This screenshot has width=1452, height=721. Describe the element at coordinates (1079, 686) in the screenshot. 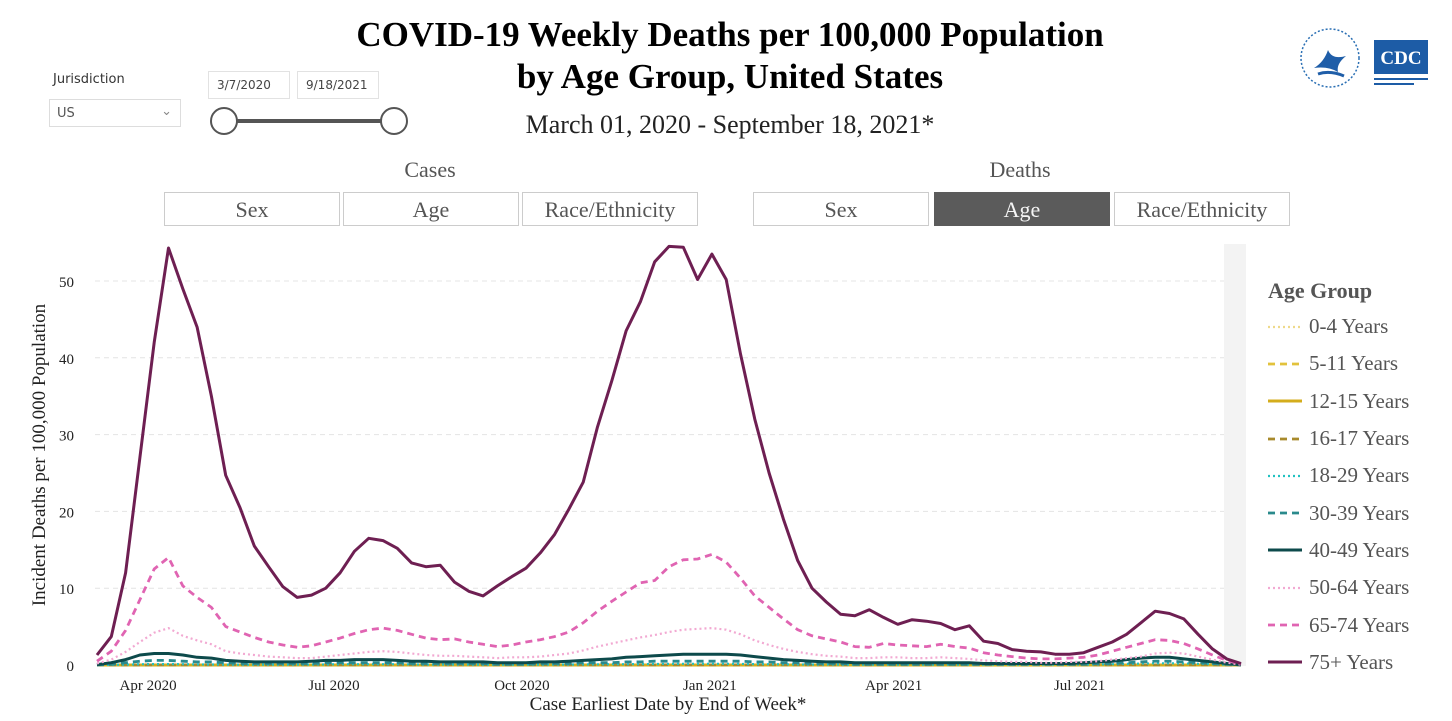

I see `x-tick-label: Jul 2021` at that location.